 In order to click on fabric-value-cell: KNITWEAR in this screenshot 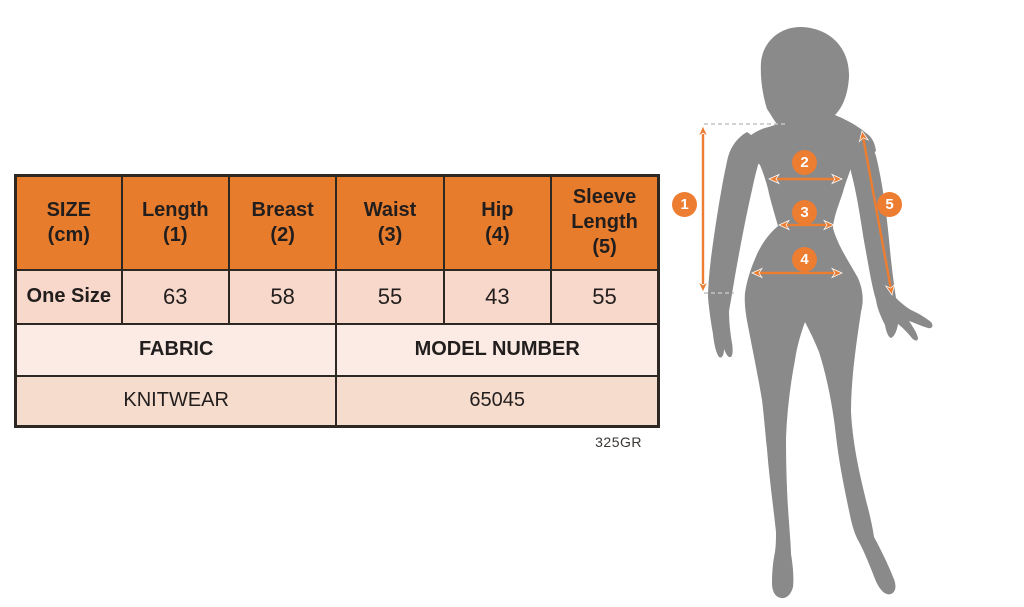, I will do `click(176, 401)`.